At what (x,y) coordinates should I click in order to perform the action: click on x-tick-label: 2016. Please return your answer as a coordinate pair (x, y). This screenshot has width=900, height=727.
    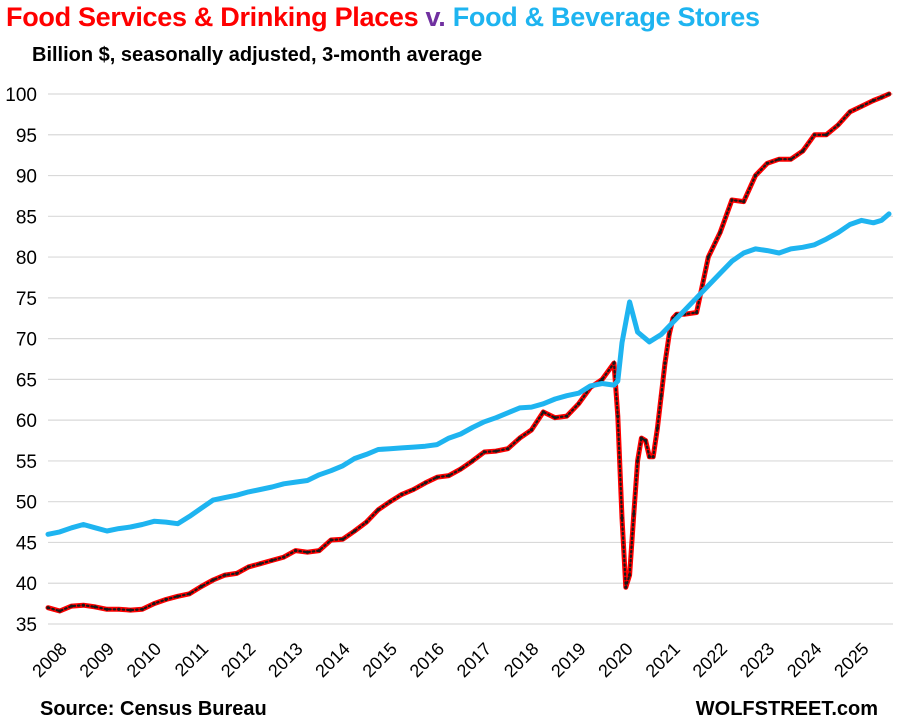
    Looking at the image, I should click on (427, 660).